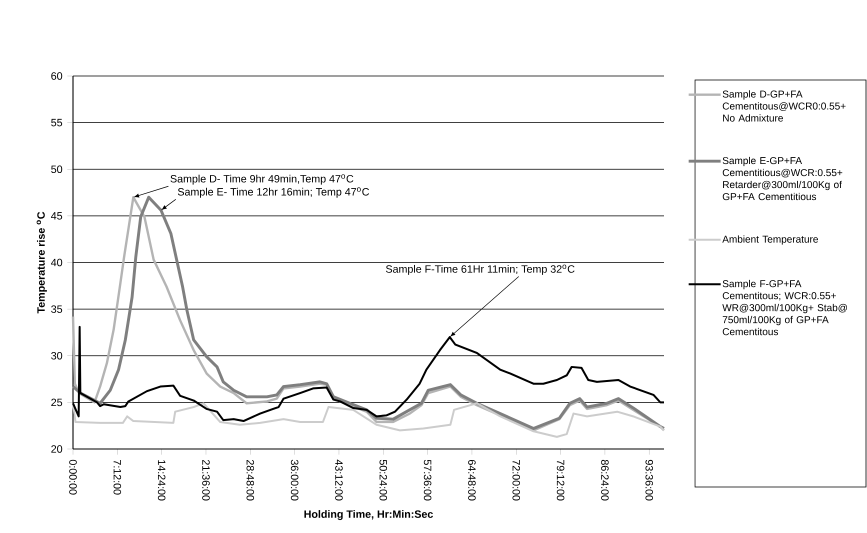 Image resolution: width=867 pixels, height=533 pixels. I want to click on line-series, so click(369, 420).